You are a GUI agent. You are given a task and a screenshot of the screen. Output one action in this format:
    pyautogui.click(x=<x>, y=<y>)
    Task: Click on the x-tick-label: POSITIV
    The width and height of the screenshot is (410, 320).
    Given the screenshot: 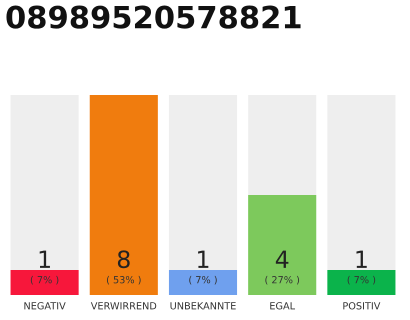 What is the action you would take?
    pyautogui.click(x=361, y=306)
    